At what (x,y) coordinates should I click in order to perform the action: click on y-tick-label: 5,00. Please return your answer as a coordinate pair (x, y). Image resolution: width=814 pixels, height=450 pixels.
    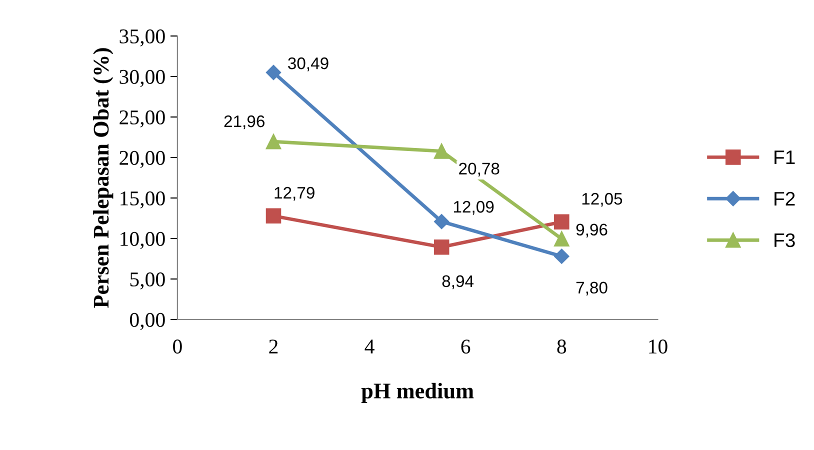
    Looking at the image, I should click on (147, 281).